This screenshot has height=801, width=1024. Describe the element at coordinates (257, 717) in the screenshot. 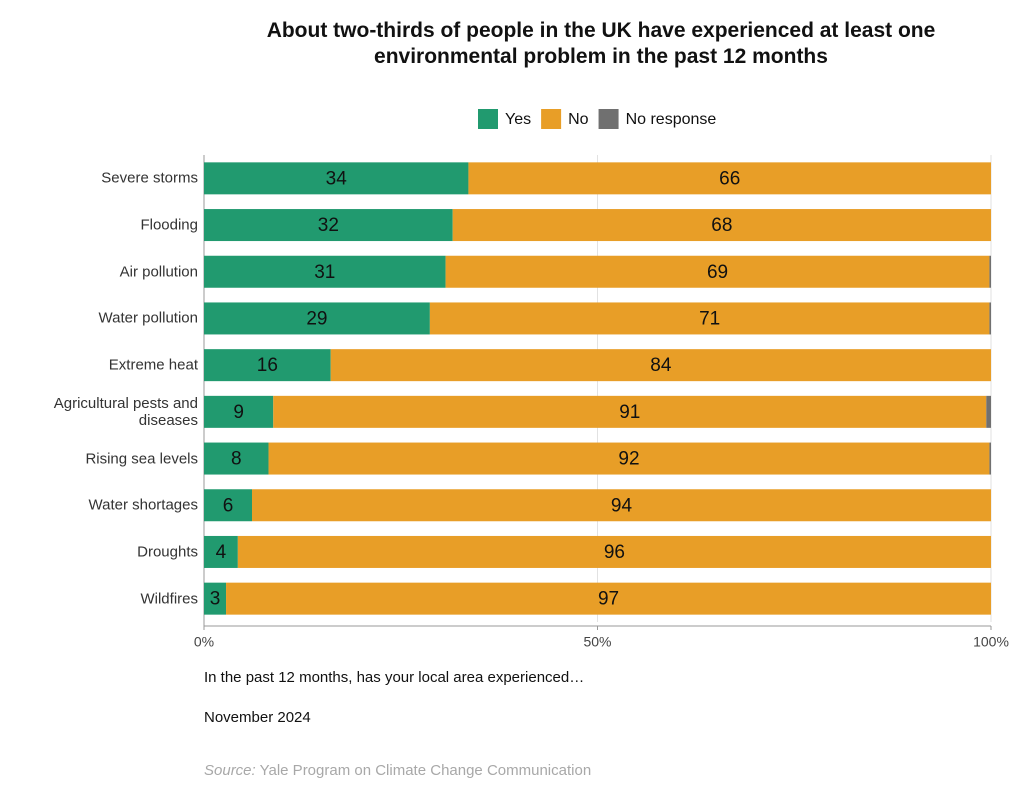

I see `date: November 2024` at that location.